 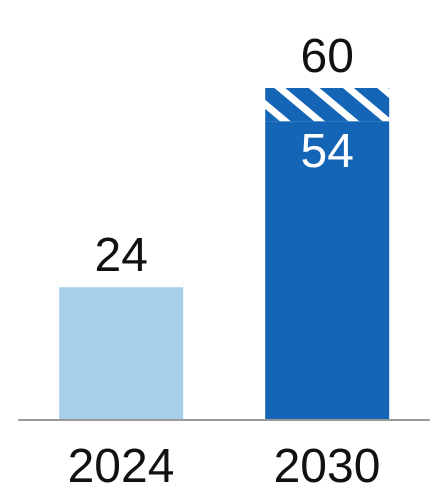 What do you see at coordinates (327, 56) in the screenshot?
I see `total-label: 60` at bounding box center [327, 56].